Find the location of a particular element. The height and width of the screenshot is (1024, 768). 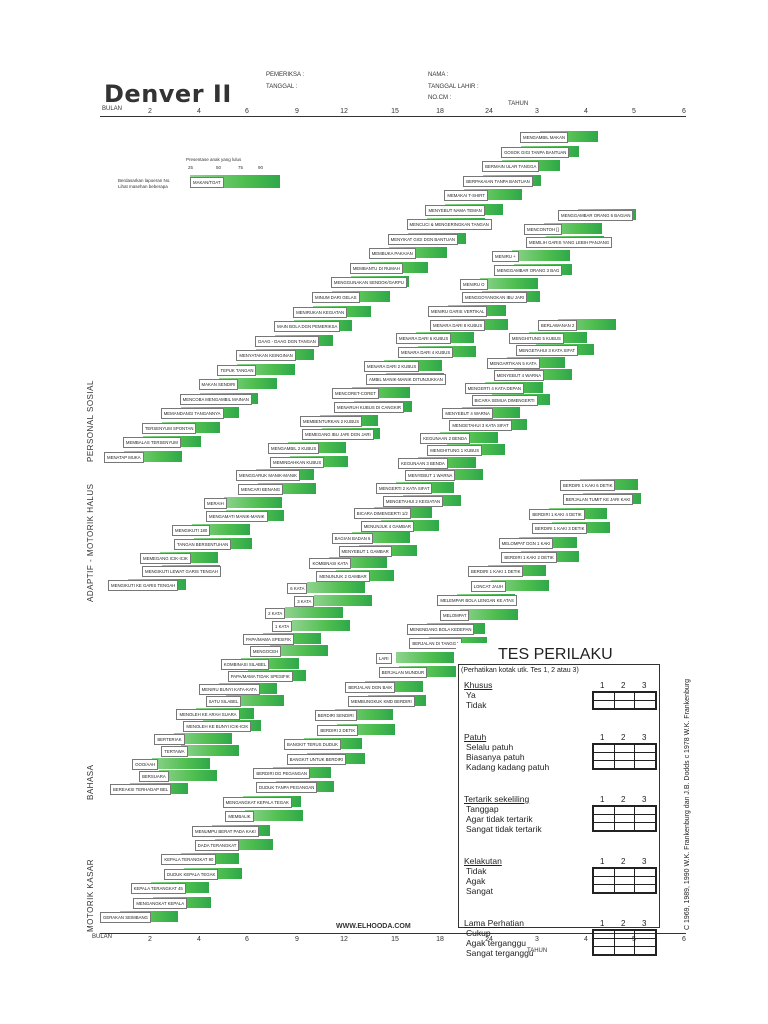

mk-item-label: MELOMPAT DGN 1 KAKI is located at coordinates (526, 543).